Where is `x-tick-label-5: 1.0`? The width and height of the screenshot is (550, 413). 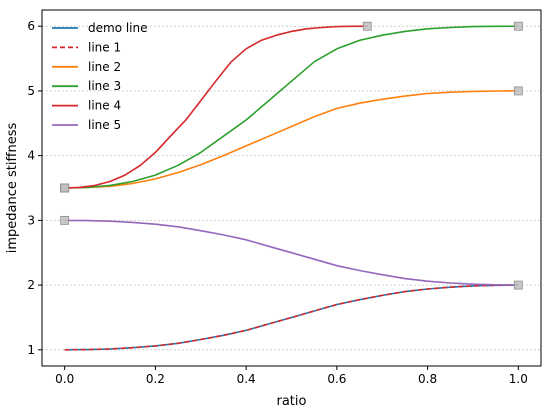
x-tick-label-5: 1.0 is located at coordinates (518, 379).